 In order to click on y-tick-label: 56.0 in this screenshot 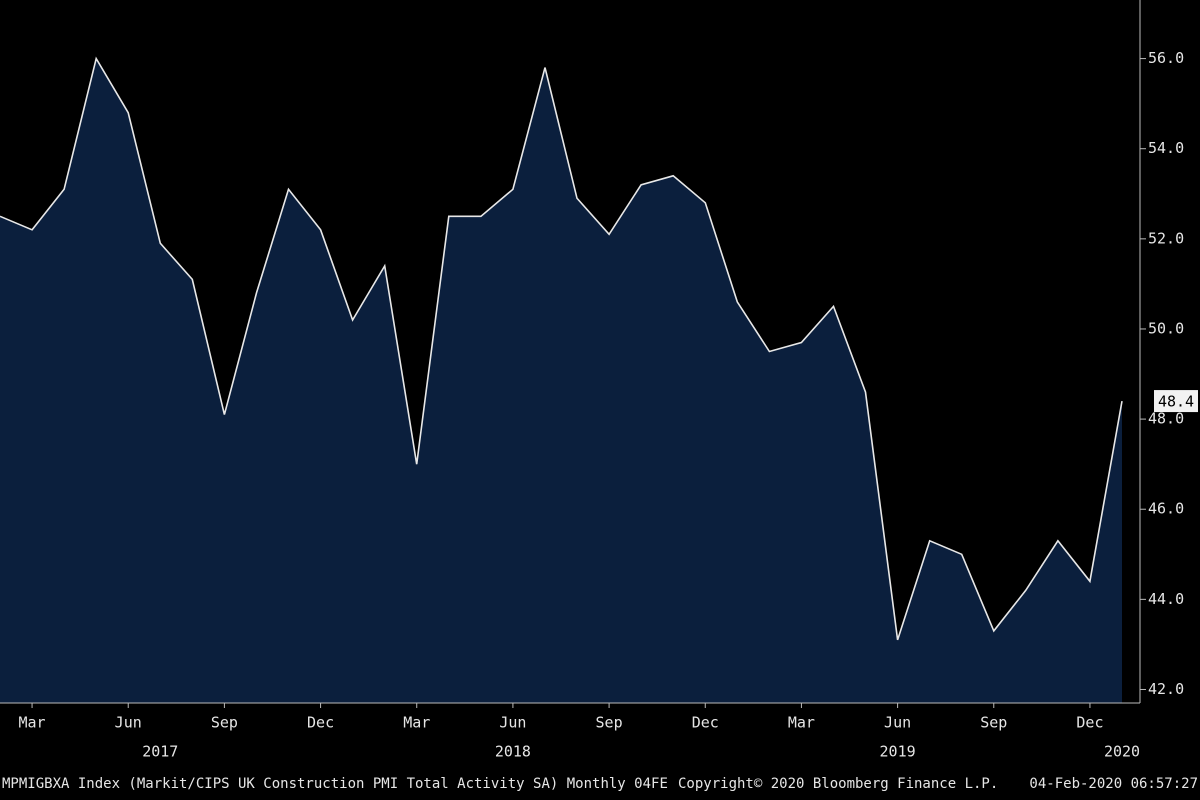, I will do `click(1166, 58)`.